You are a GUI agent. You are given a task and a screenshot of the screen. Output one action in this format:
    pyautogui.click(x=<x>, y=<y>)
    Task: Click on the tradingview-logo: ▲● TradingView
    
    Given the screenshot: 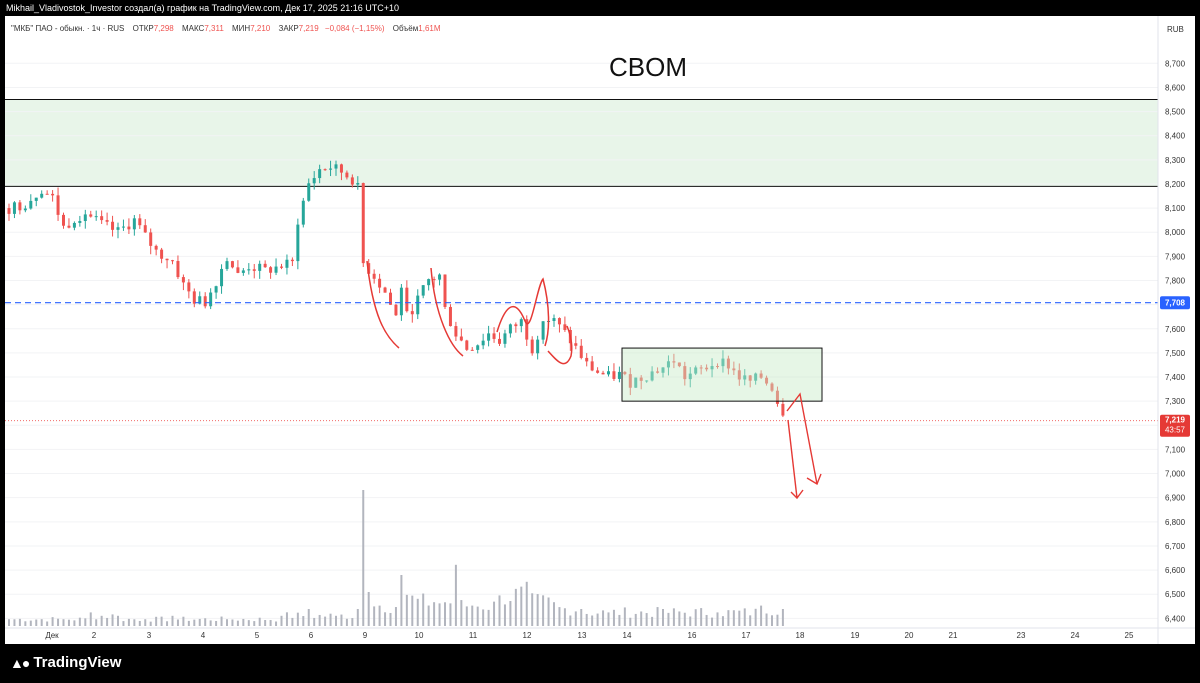 What is the action you would take?
    pyautogui.click(x=65, y=662)
    